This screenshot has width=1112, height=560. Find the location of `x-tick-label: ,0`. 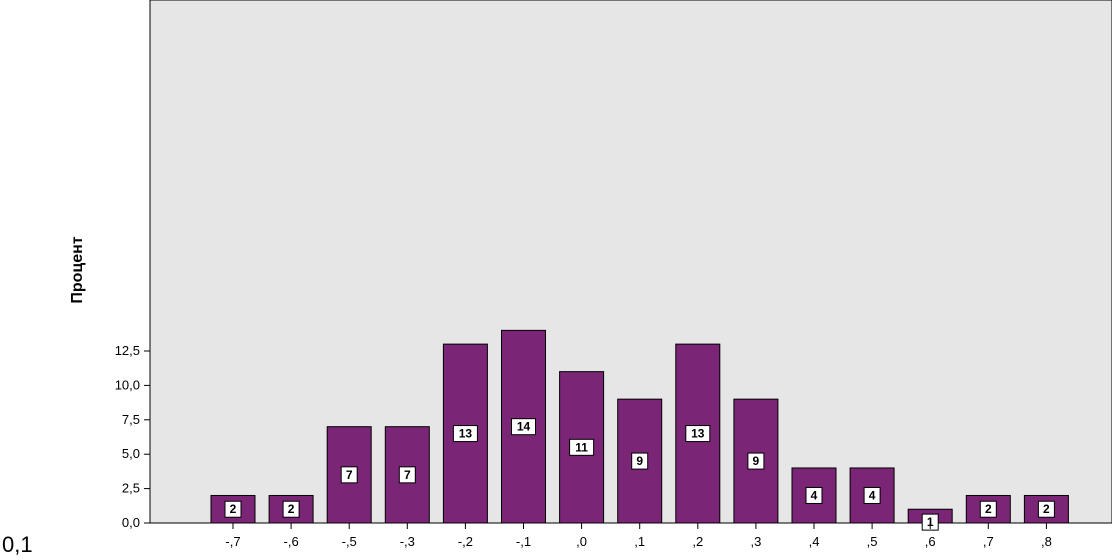

x-tick-label: ,0 is located at coordinates (581, 541).